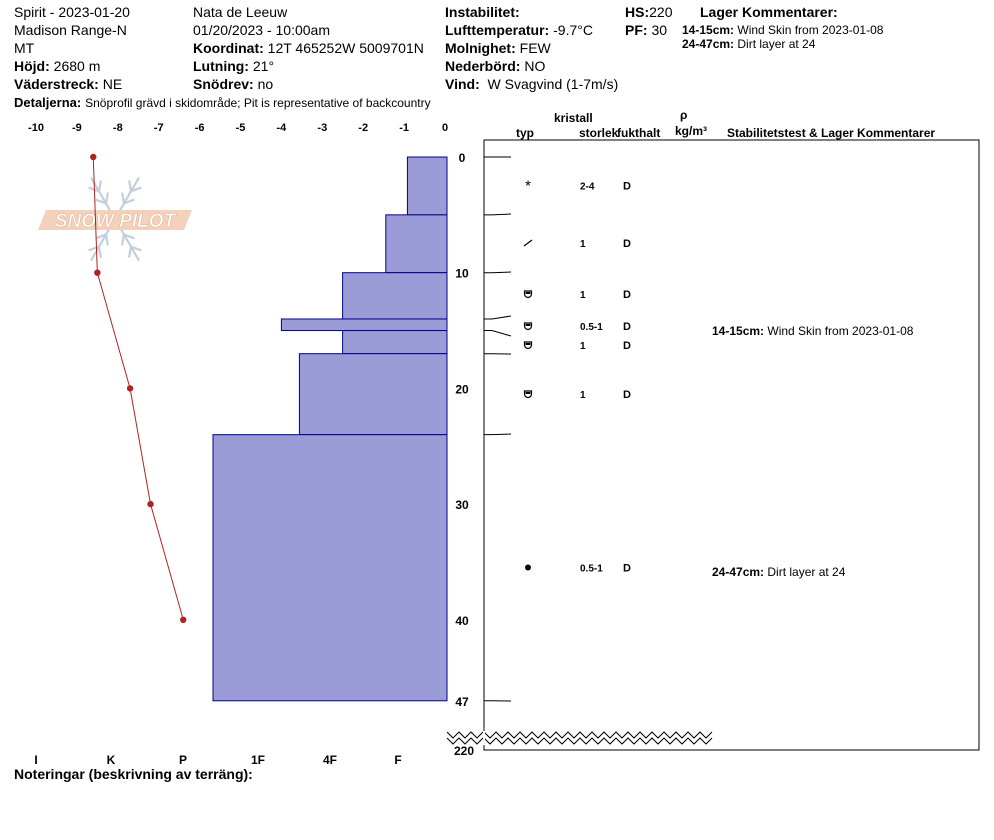 The width and height of the screenshot is (994, 840). Describe the element at coordinates (70, 30) in the screenshot. I see `range-name: Madison Range-N` at that location.